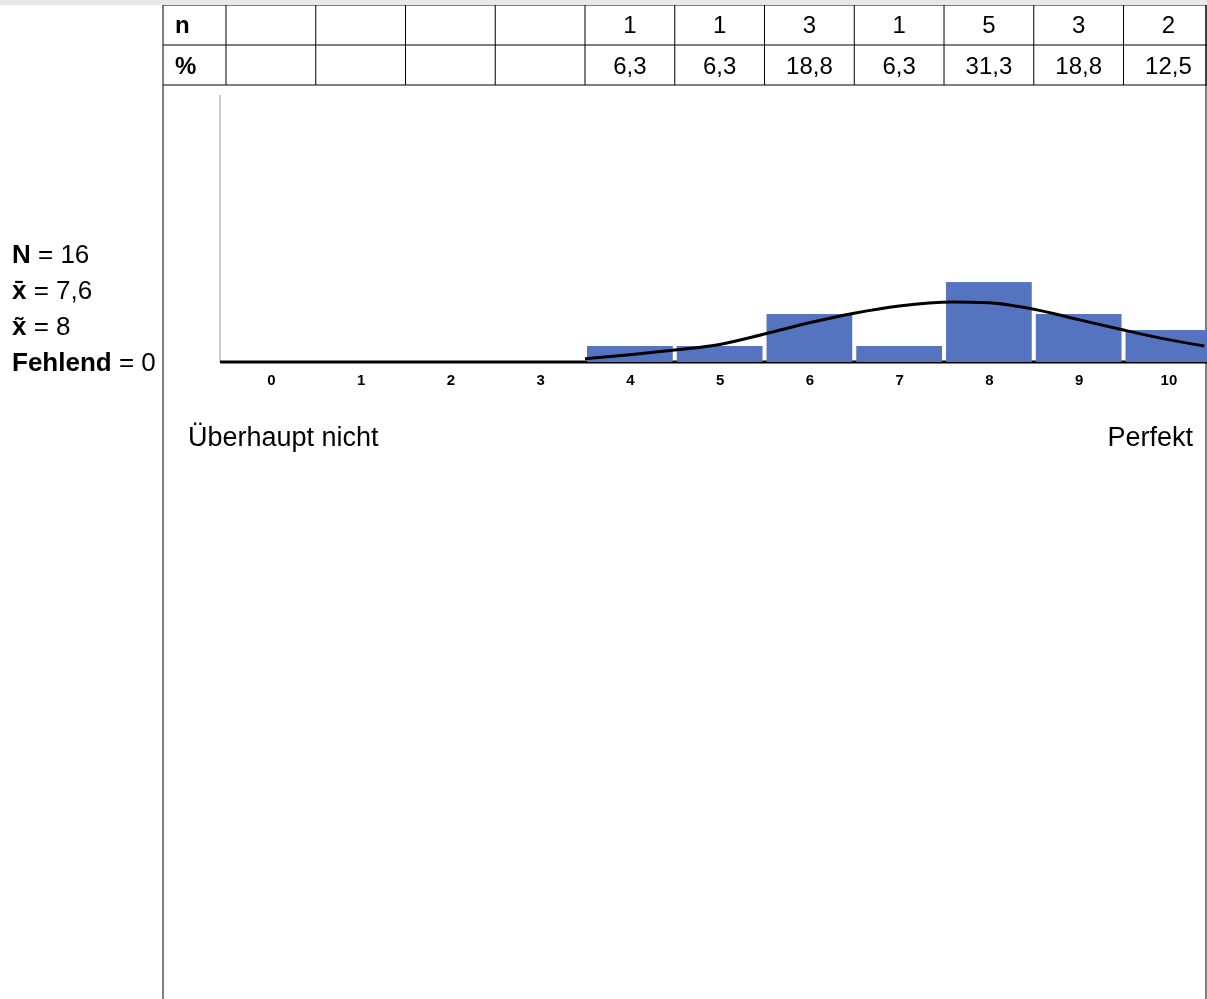 The image size is (1207, 999). I want to click on x-tick-label: 4, so click(631, 379).